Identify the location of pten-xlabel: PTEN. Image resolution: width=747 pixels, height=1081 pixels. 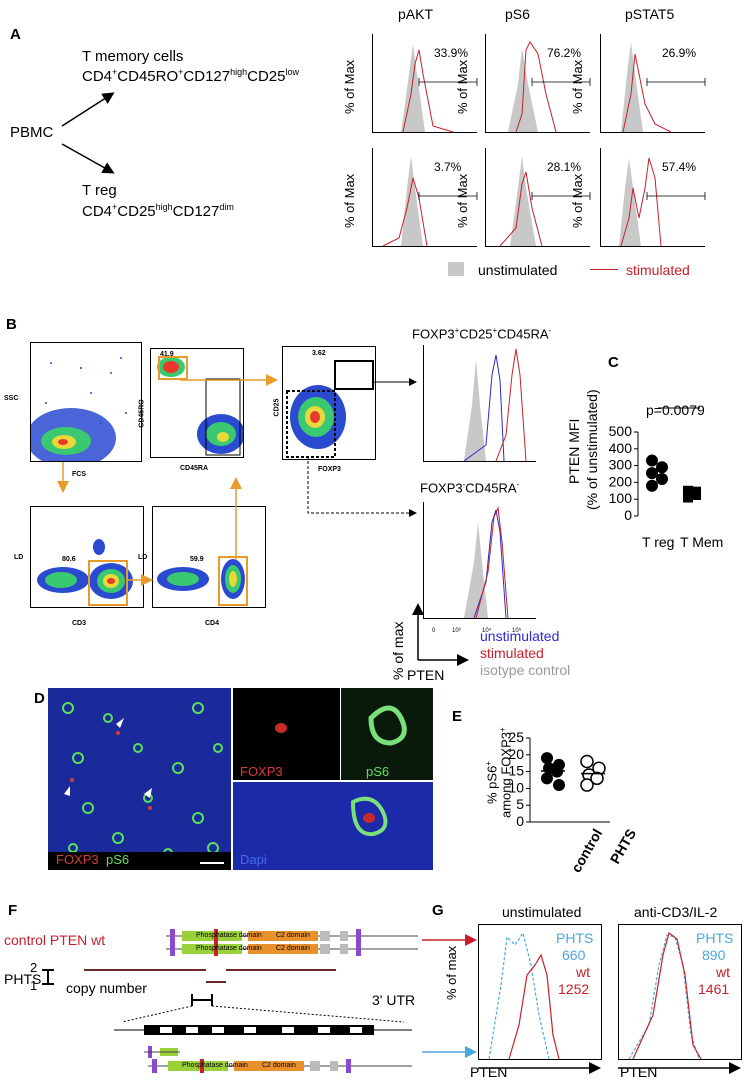
(426, 675).